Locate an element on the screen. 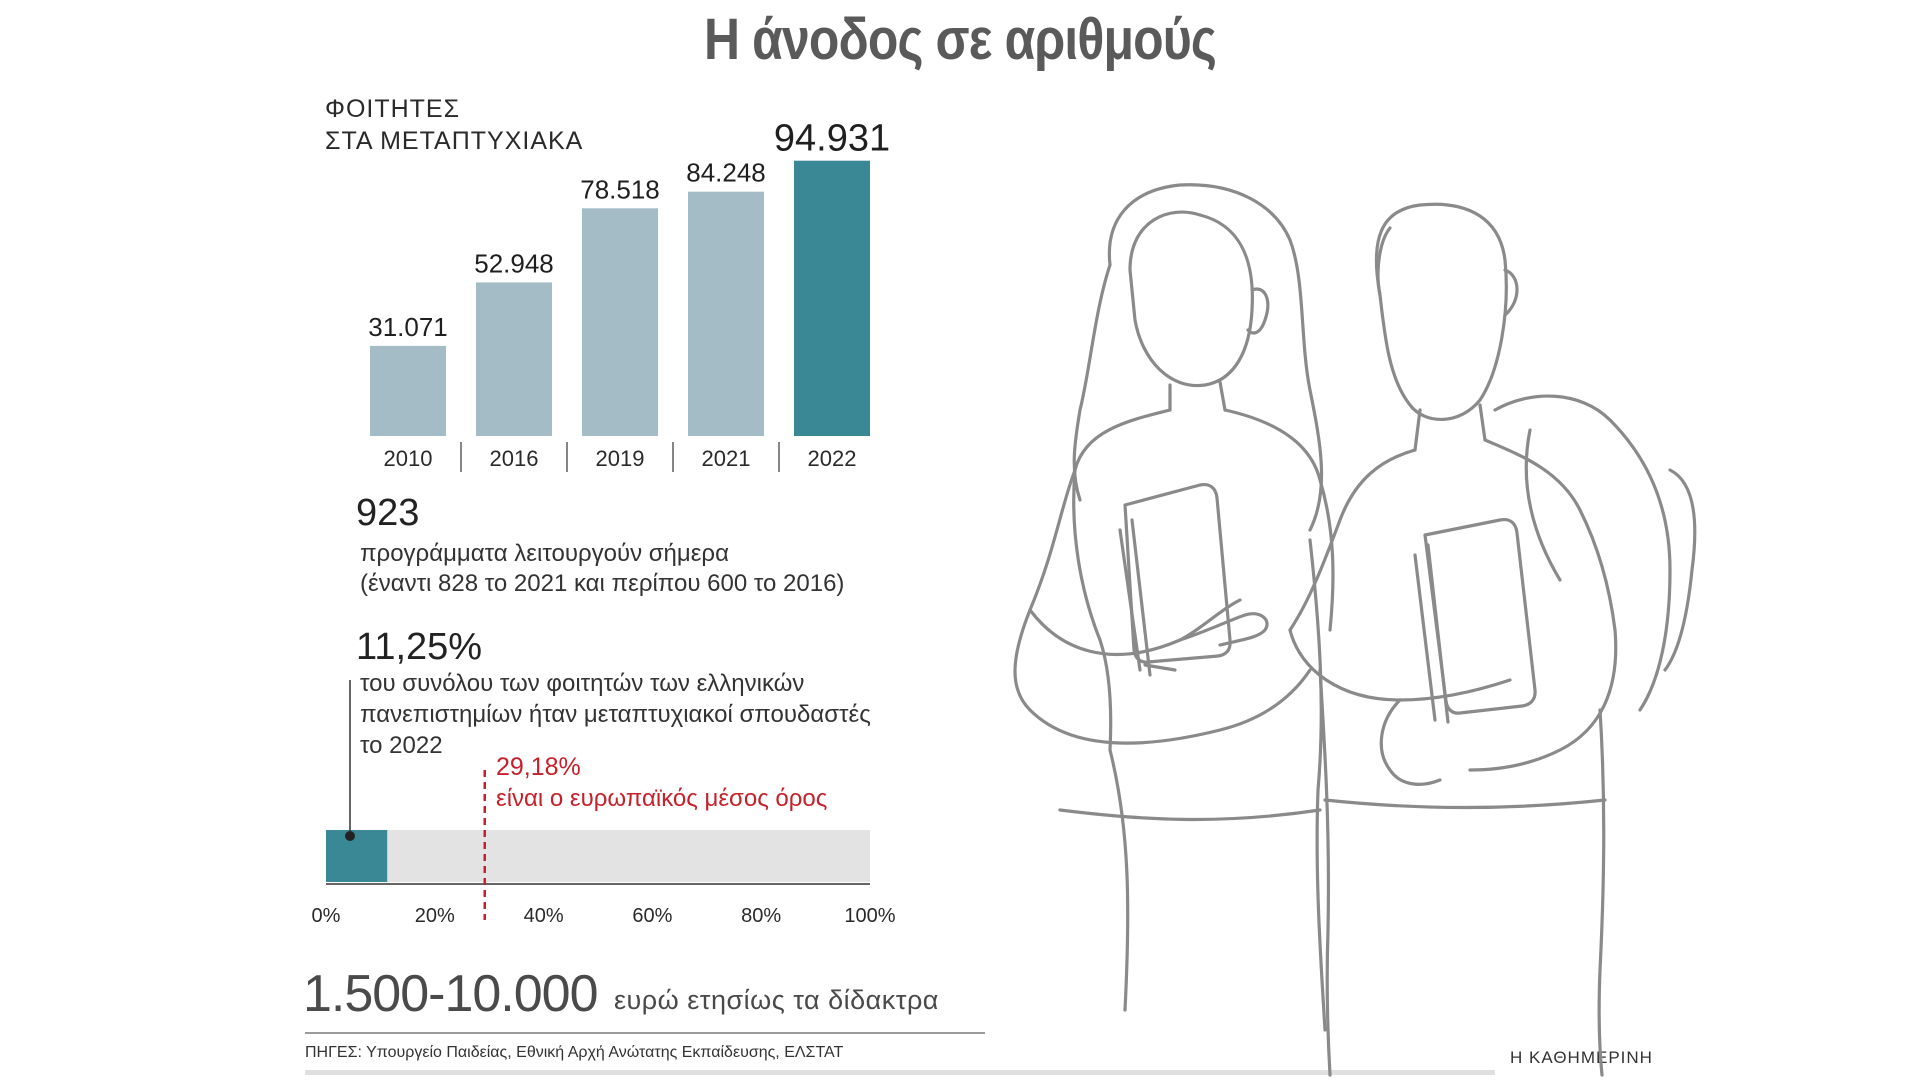  brand-logo: Η ΚΑΘΗΜΕΡΙΝΗ is located at coordinates (1581, 1057).